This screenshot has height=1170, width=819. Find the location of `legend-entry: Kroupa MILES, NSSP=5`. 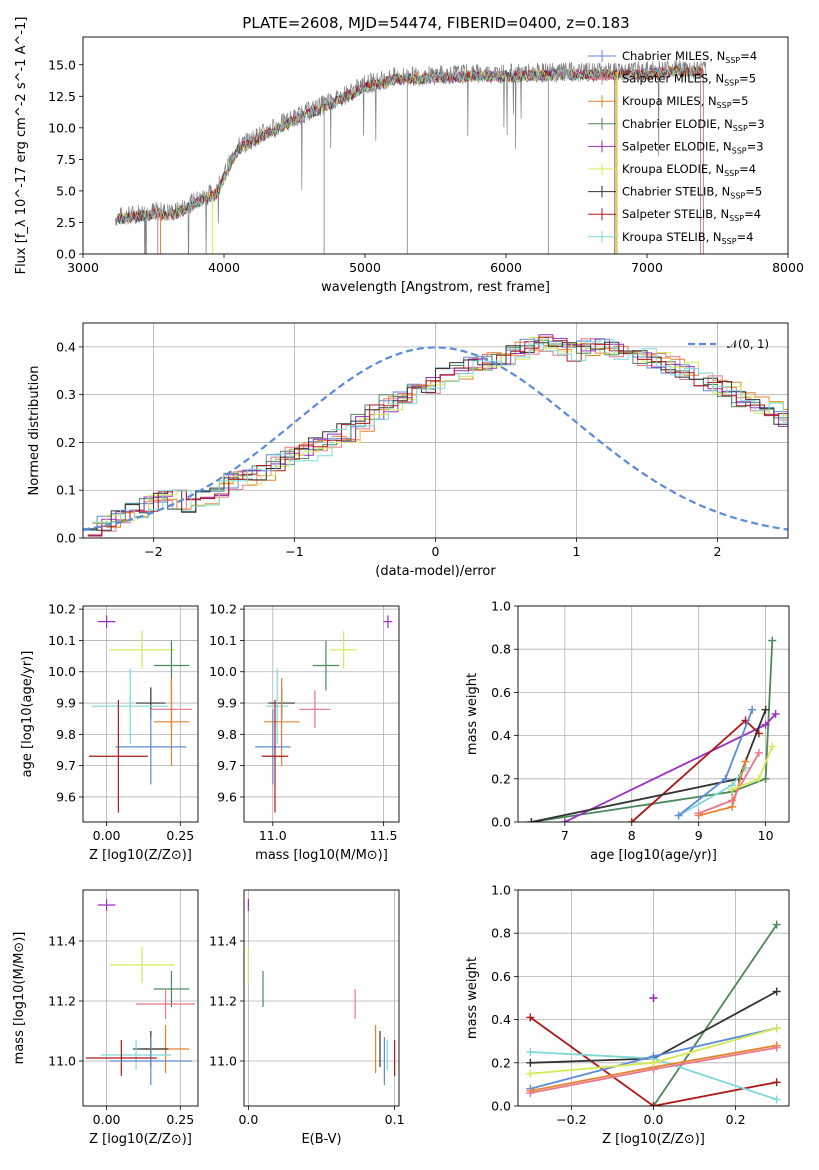

legend-entry: Kroupa MILES, NSSP=5 is located at coordinates (685, 102).